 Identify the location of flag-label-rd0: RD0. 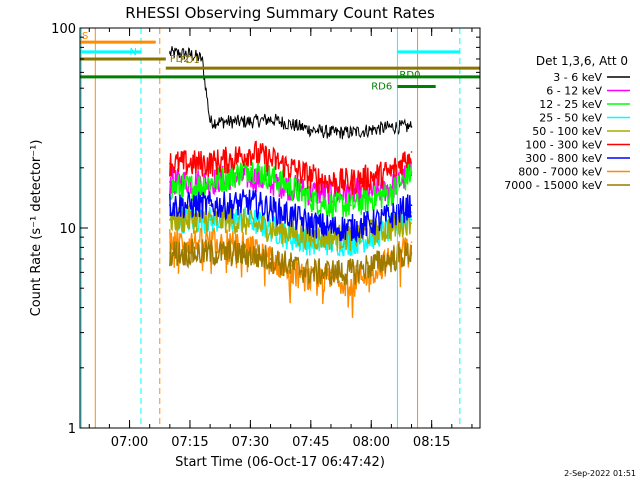
(409, 75).